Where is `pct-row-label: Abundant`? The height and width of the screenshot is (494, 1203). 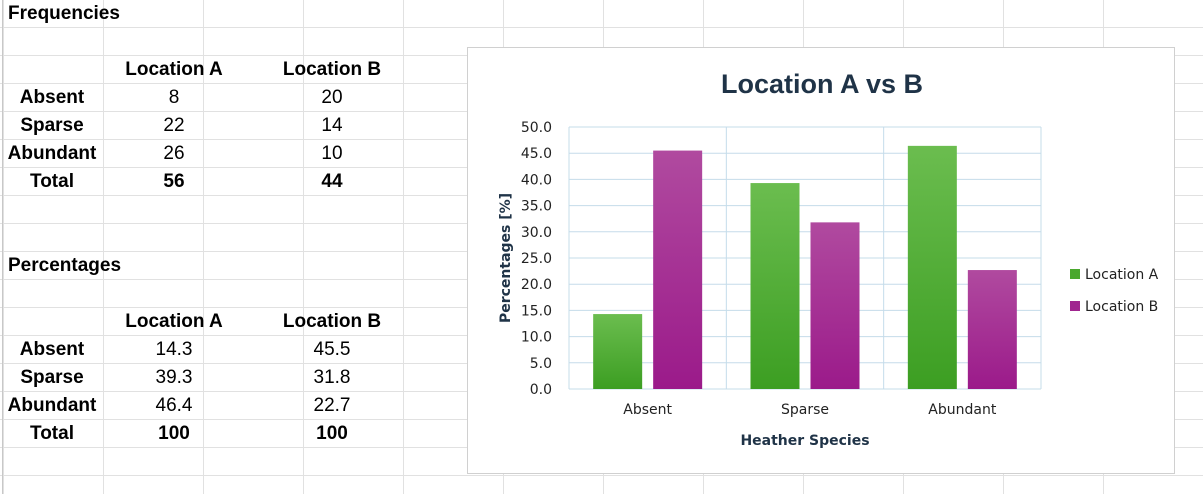 pct-row-label: Abundant is located at coordinates (52, 405).